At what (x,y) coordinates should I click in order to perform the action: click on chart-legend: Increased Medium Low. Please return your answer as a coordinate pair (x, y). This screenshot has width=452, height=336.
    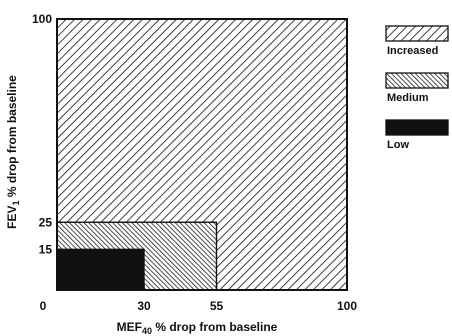
    Looking at the image, I should click on (417, 88).